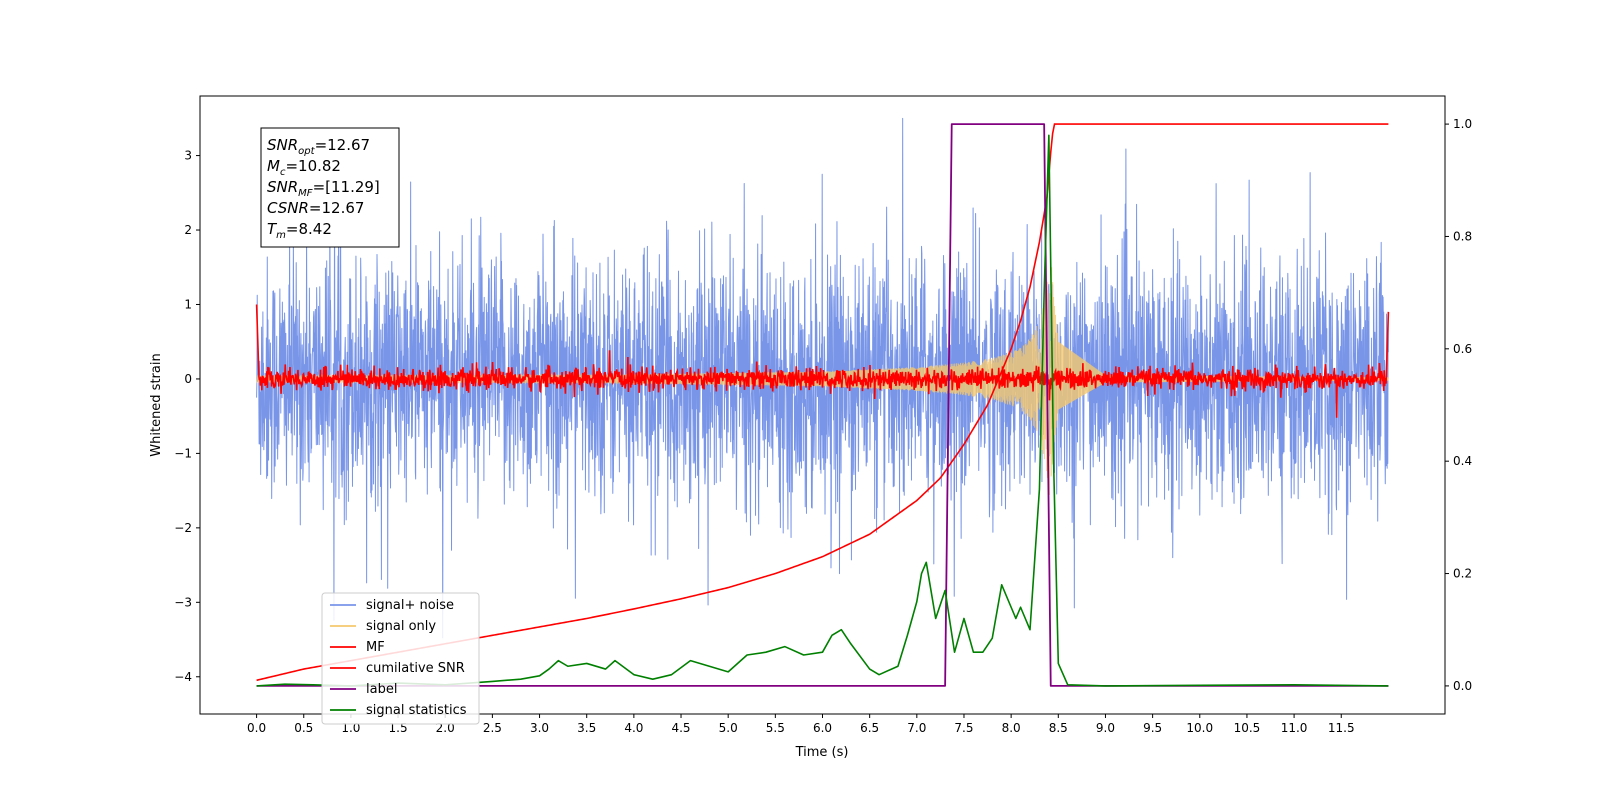  What do you see at coordinates (303, 728) in the screenshot?
I see `x-tick-label: 0.5` at bounding box center [303, 728].